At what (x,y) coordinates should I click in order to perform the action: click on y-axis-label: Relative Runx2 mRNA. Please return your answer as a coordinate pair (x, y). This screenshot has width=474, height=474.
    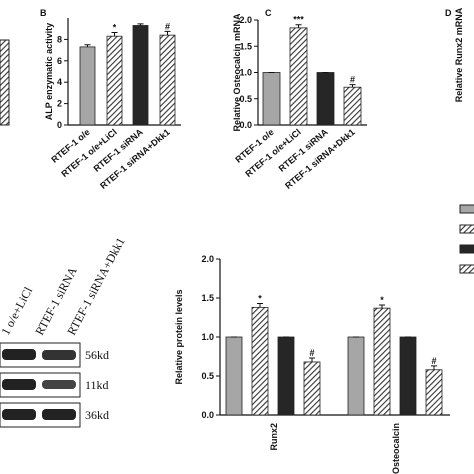
    Looking at the image, I should click on (459, 54).